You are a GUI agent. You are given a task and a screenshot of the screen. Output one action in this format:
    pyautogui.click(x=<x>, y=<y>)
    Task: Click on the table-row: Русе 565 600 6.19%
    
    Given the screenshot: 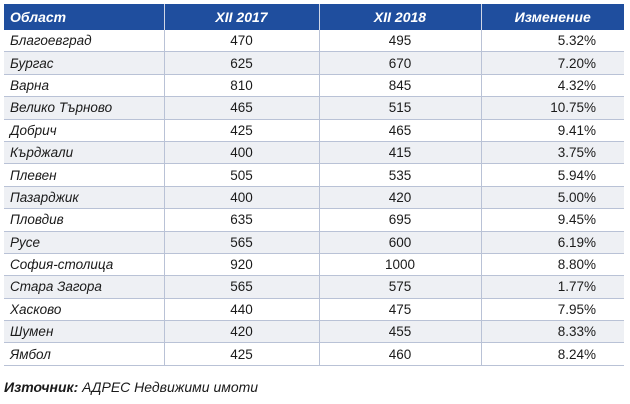 What is the action you would take?
    pyautogui.click(x=314, y=242)
    